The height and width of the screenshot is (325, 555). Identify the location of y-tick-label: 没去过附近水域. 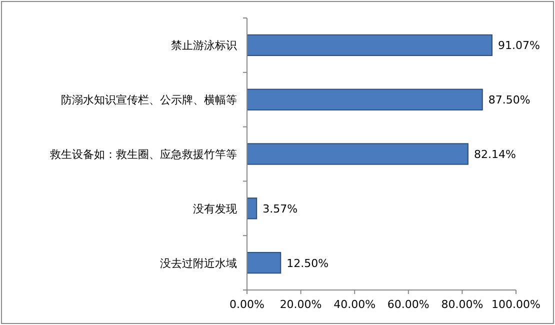
(198, 263).